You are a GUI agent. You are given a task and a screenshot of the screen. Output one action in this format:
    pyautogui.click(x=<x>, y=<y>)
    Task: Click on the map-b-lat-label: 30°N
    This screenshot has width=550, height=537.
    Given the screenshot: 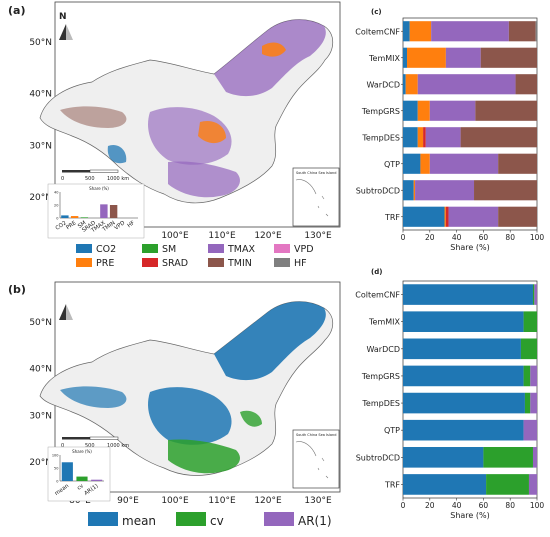 What is the action you would take?
    pyautogui.click(x=40, y=416)
    